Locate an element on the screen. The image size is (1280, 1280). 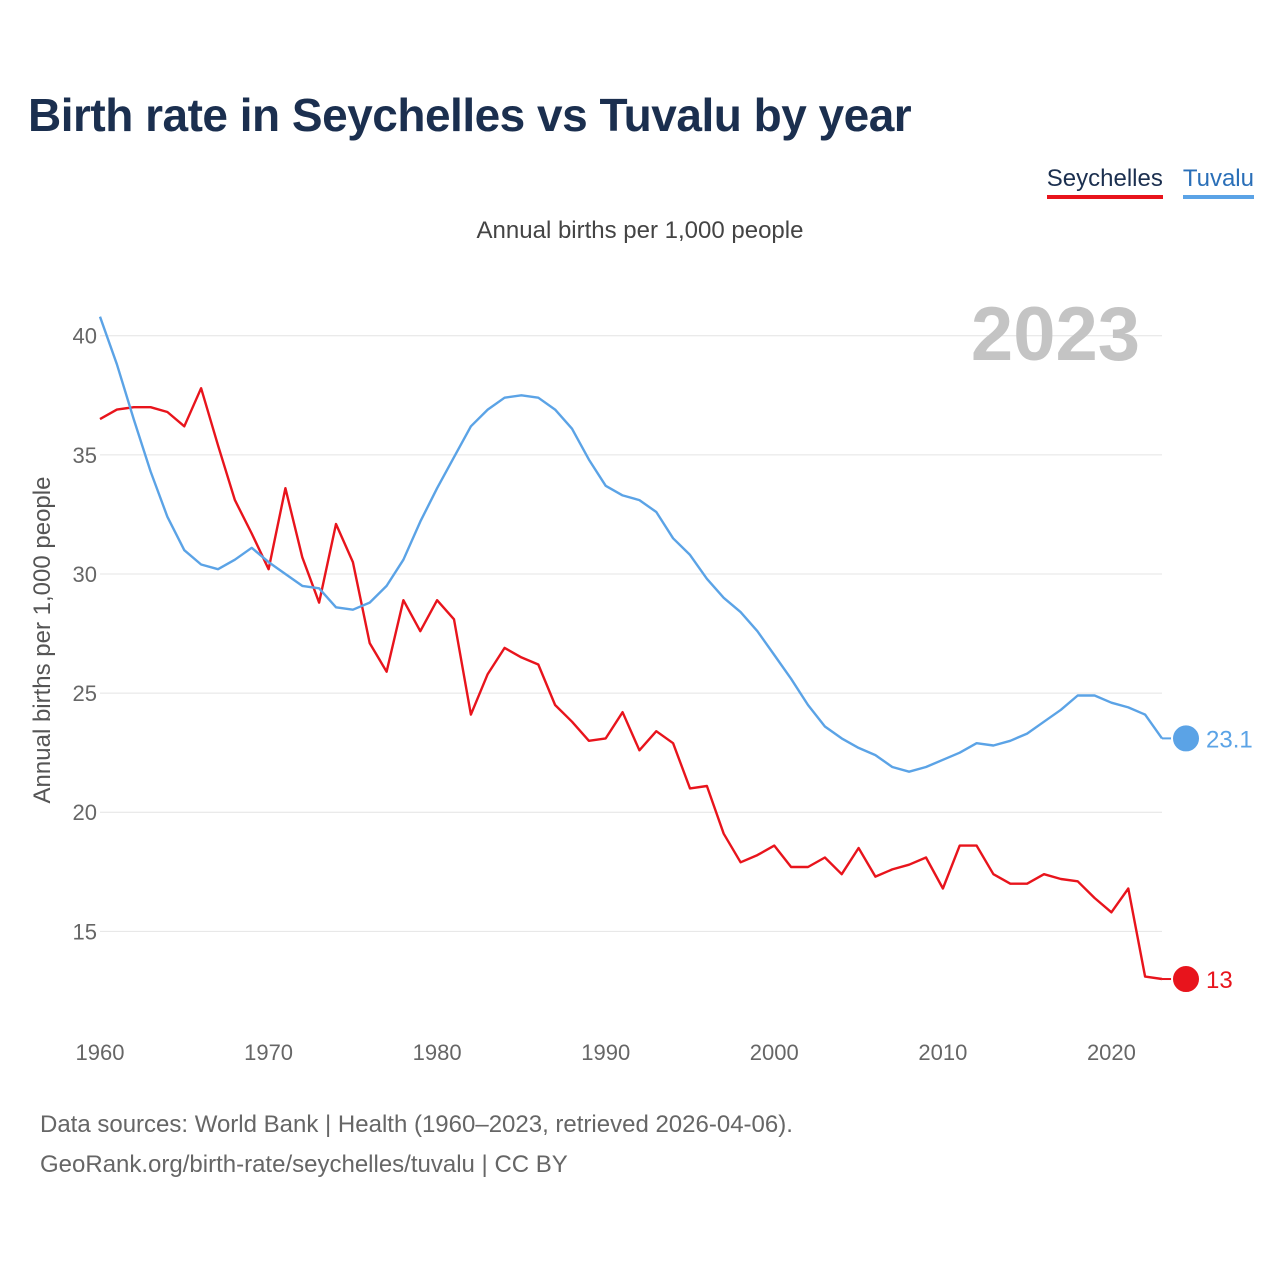
y-tick-label: 20 is located at coordinates (85, 812).